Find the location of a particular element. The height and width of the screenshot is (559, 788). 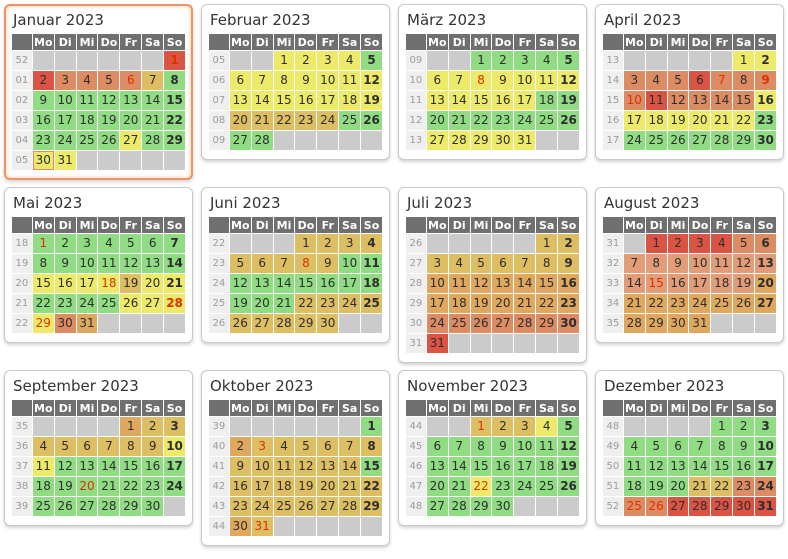

day-cell-juli-5: 5 is located at coordinates (481, 263).